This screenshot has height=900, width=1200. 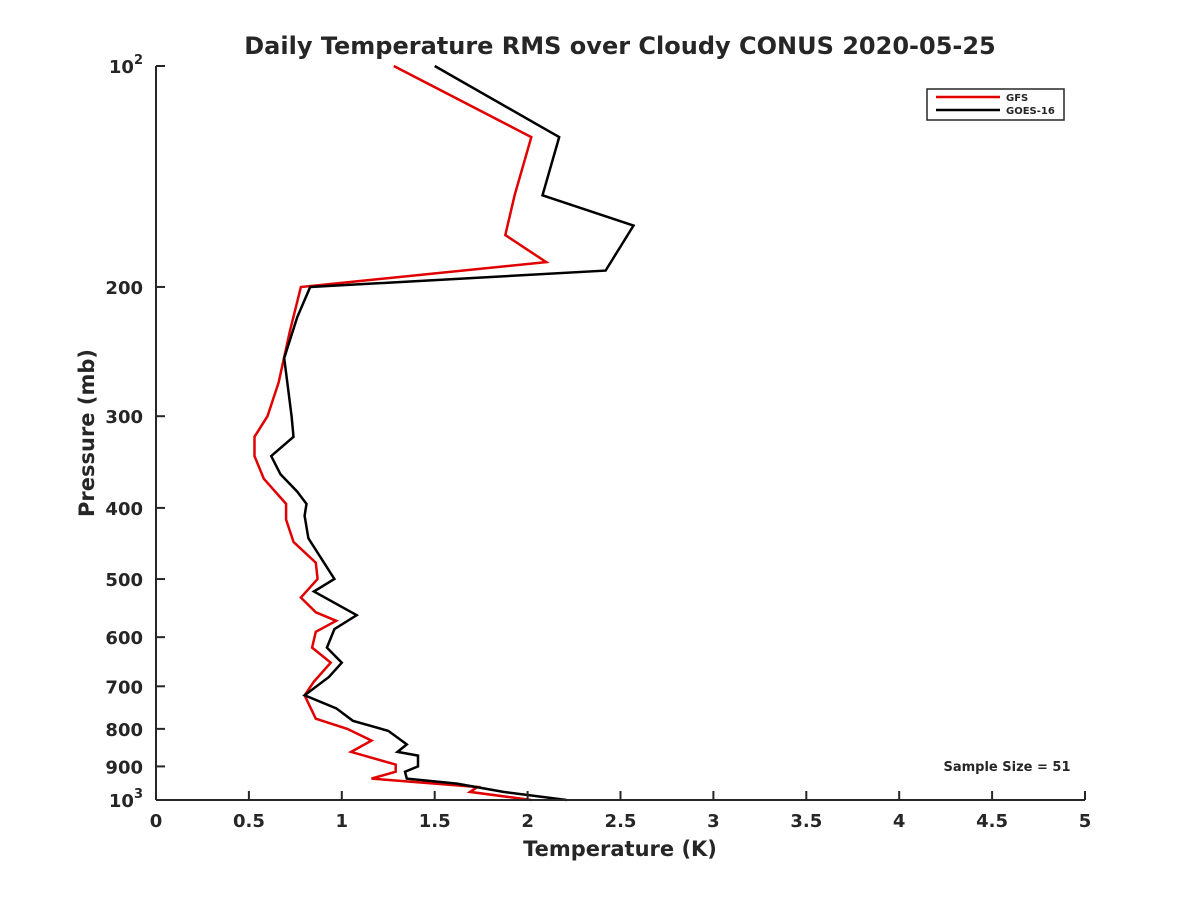 What do you see at coordinates (899, 821) in the screenshot?
I see `x-tick-label: 4` at bounding box center [899, 821].